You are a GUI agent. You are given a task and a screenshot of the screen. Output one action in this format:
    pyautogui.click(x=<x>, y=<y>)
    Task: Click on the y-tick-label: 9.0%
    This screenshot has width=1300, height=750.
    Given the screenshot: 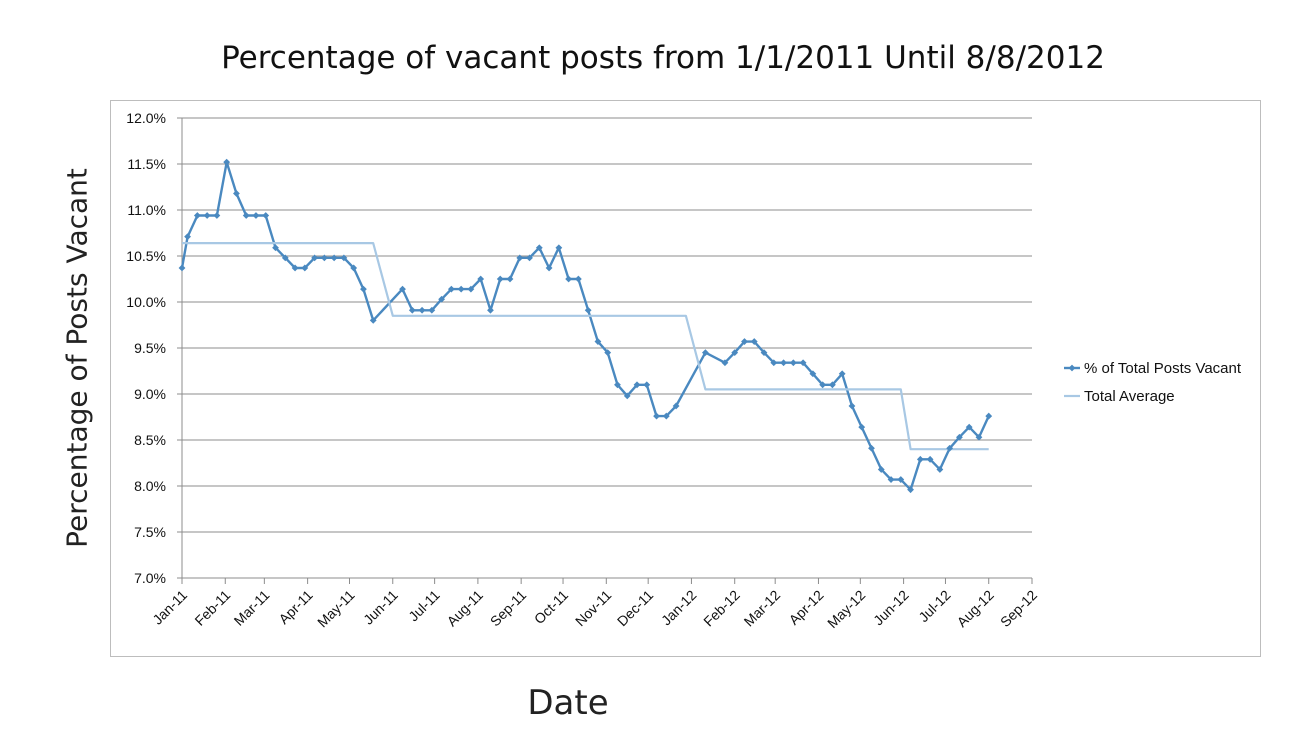 What is the action you would take?
    pyautogui.click(x=150, y=394)
    